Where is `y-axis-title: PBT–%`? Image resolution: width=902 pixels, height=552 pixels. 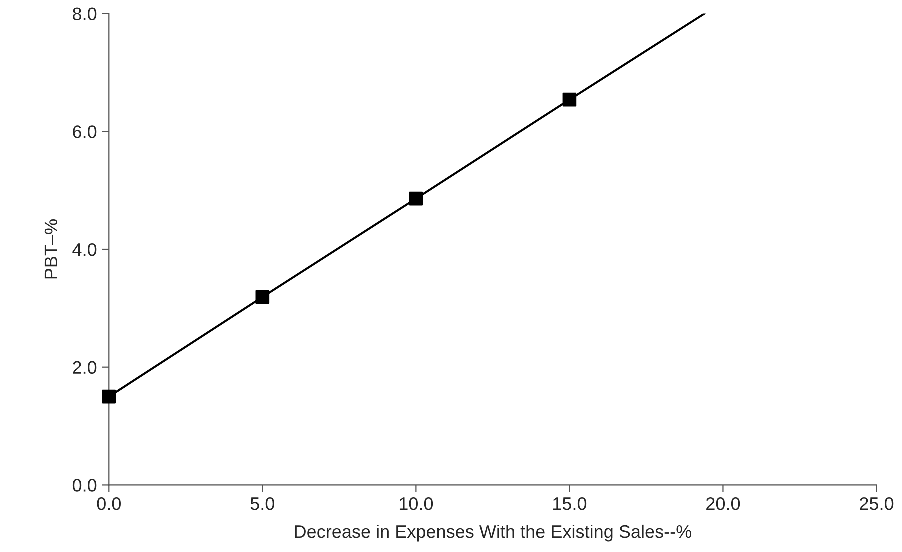
y-axis-title: PBT–% is located at coordinates (51, 249).